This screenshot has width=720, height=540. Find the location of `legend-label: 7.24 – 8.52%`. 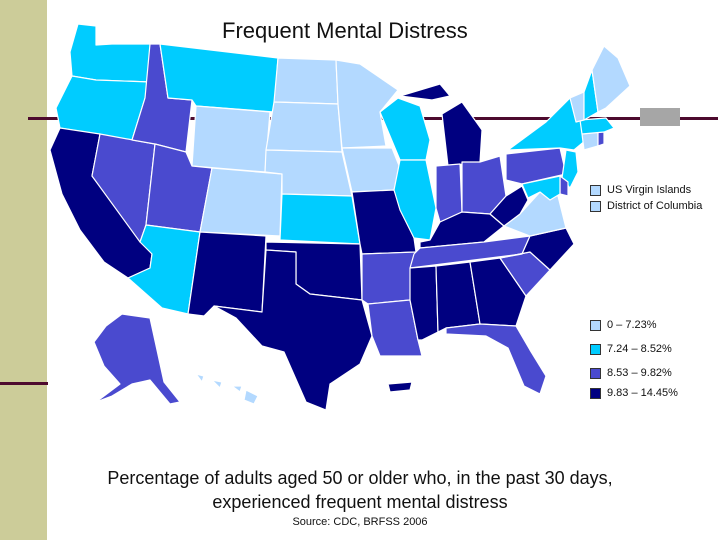

legend-label: 7.24 – 8.52% is located at coordinates (639, 349).